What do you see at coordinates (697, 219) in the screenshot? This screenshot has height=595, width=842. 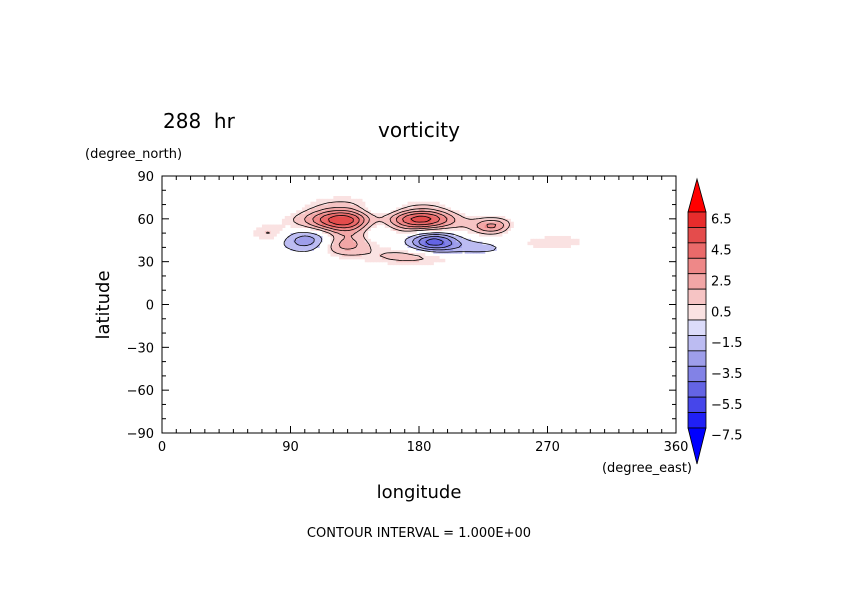 I see `colorbar-swatch` at bounding box center [697, 219].